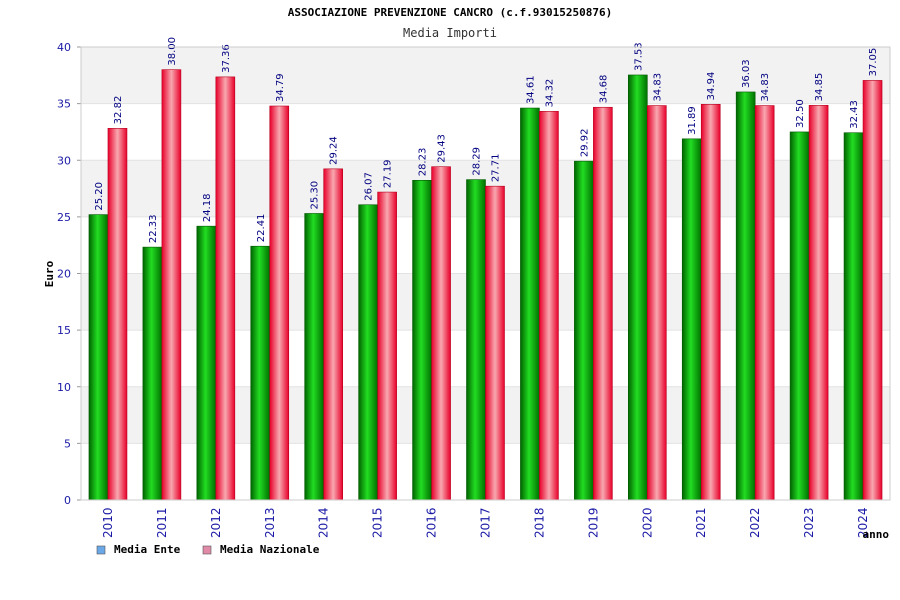 The image size is (900, 600). I want to click on x-tick-label: 2021, so click(701, 522).